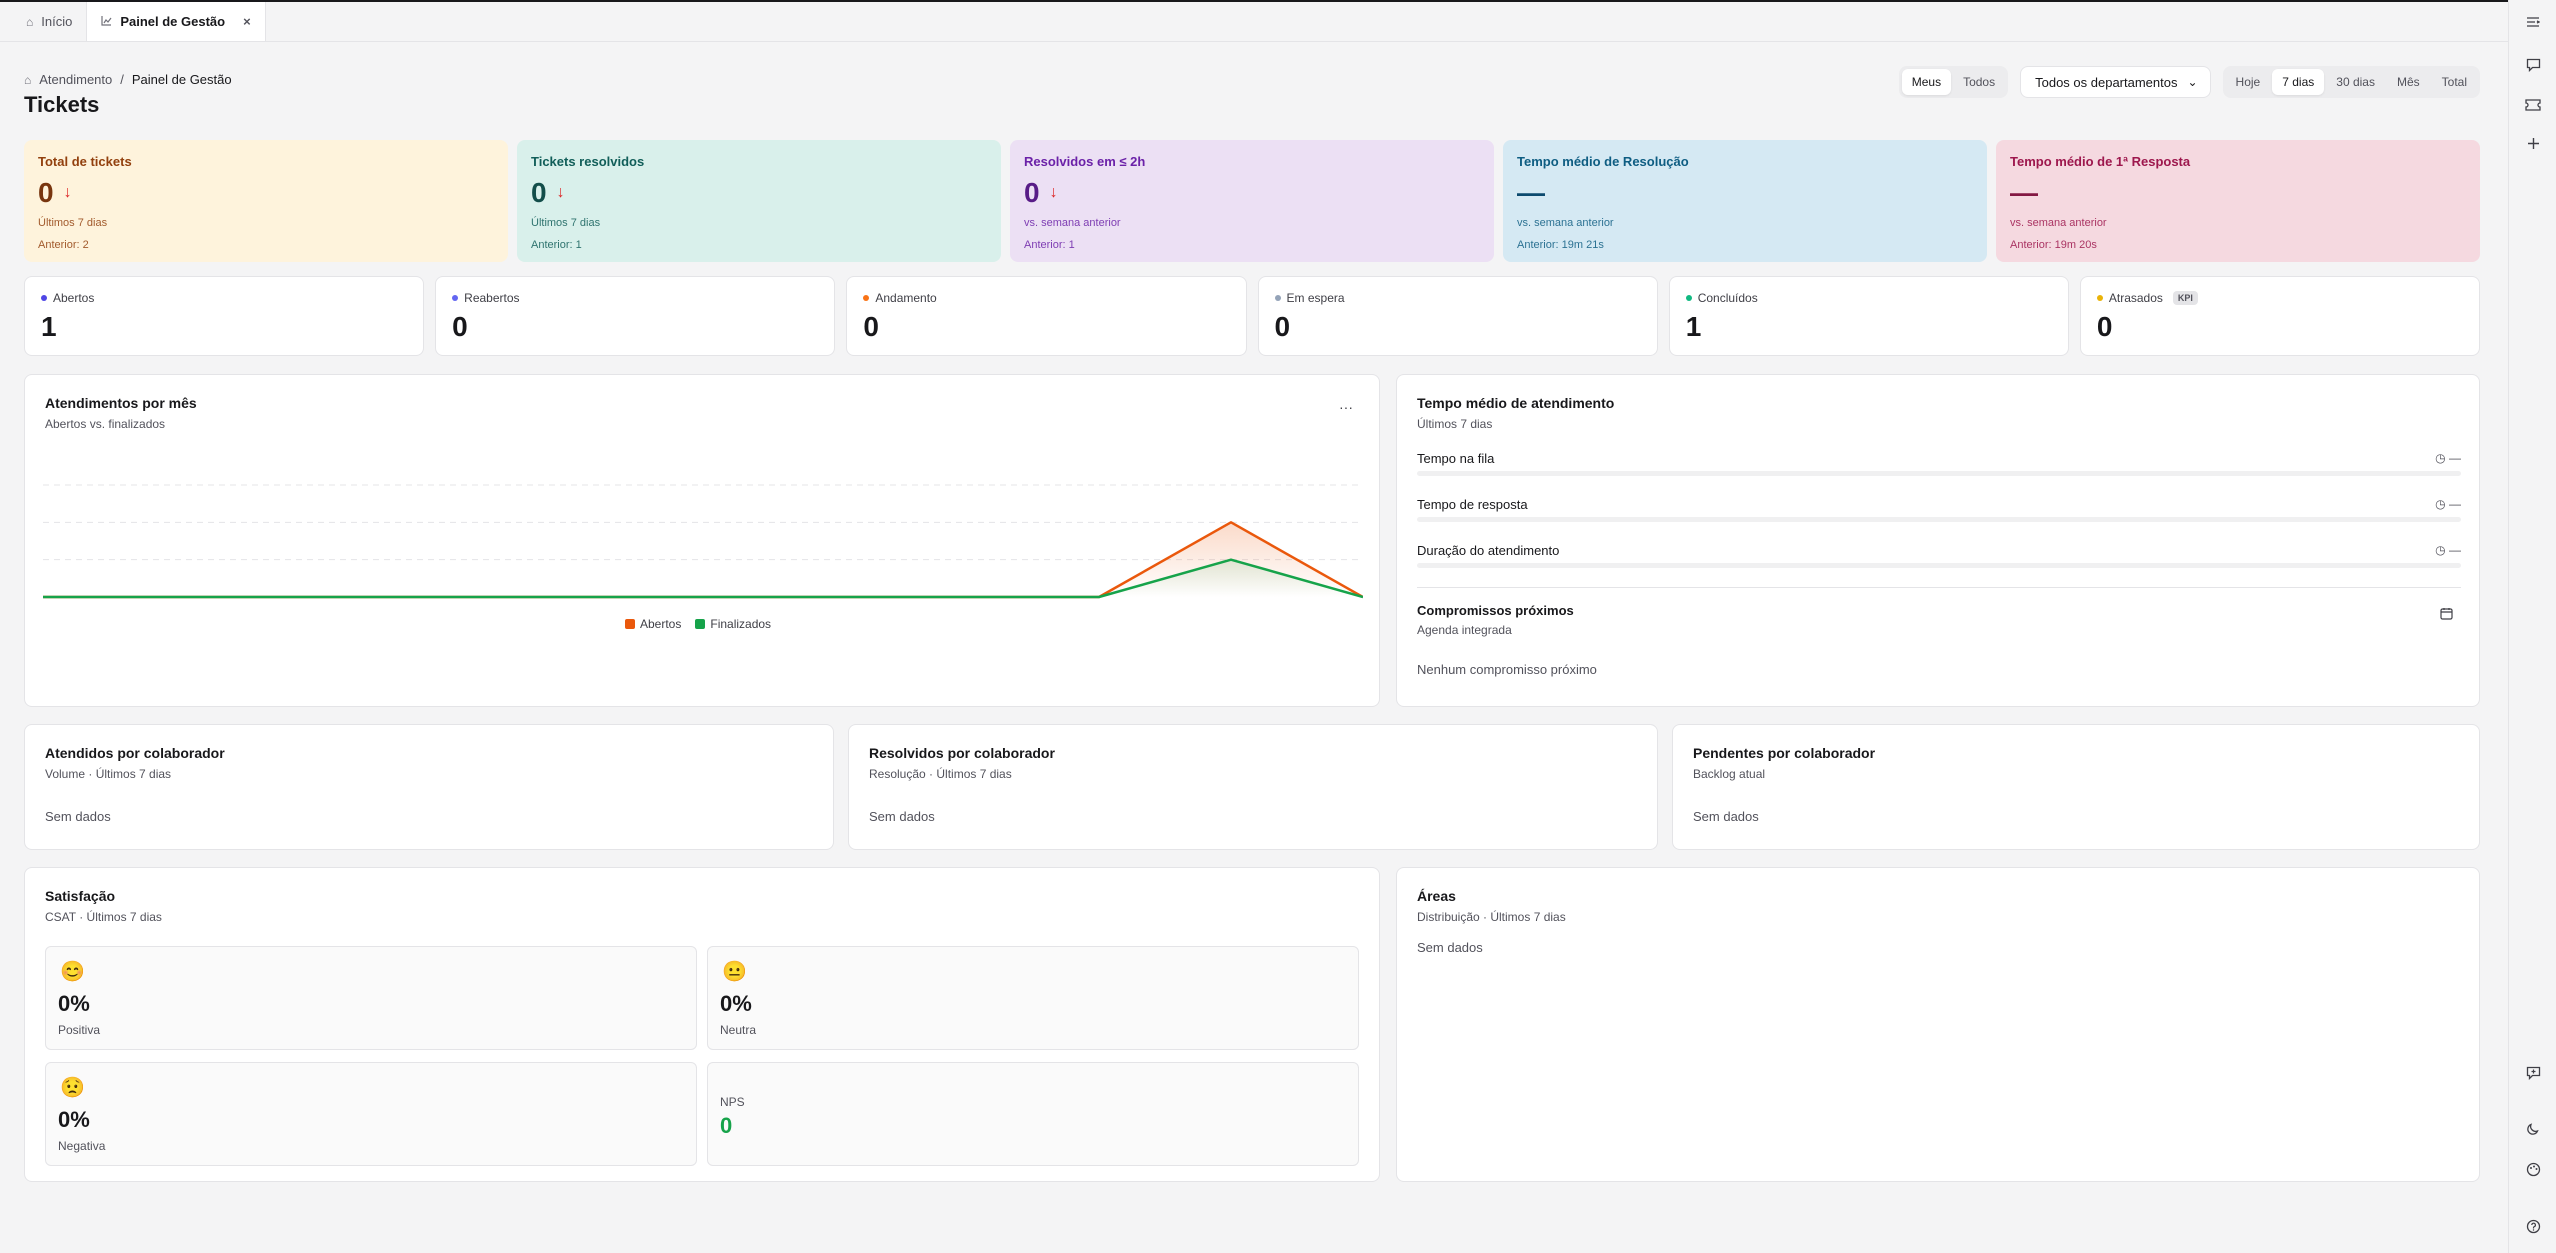  Describe the element at coordinates (635, 316) in the screenshot. I see `status-card-reabertos: Reabertos 0` at that location.